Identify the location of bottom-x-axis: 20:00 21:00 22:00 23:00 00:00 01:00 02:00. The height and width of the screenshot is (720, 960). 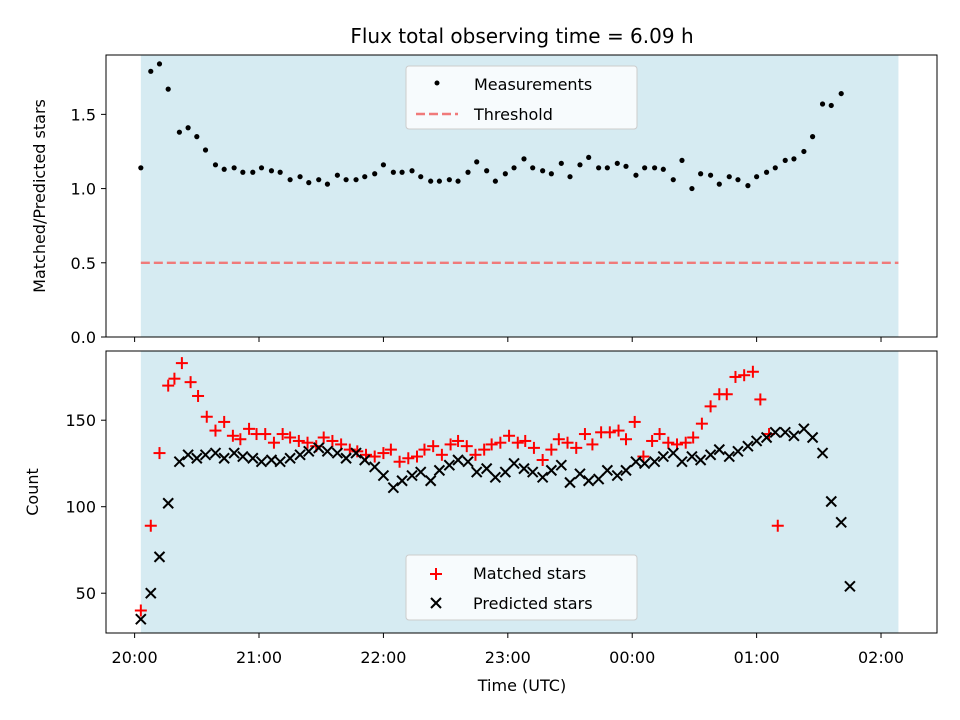
(508, 650).